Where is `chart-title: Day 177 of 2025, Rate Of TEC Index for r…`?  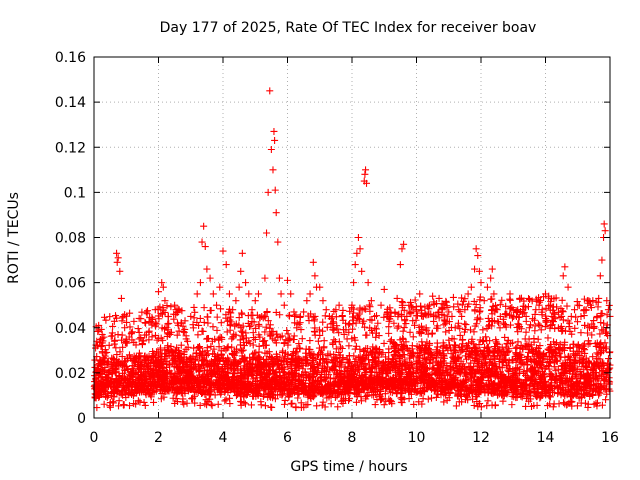 chart-title: Day 177 of 2025, Rate Of TEC Index for r… is located at coordinates (348, 28).